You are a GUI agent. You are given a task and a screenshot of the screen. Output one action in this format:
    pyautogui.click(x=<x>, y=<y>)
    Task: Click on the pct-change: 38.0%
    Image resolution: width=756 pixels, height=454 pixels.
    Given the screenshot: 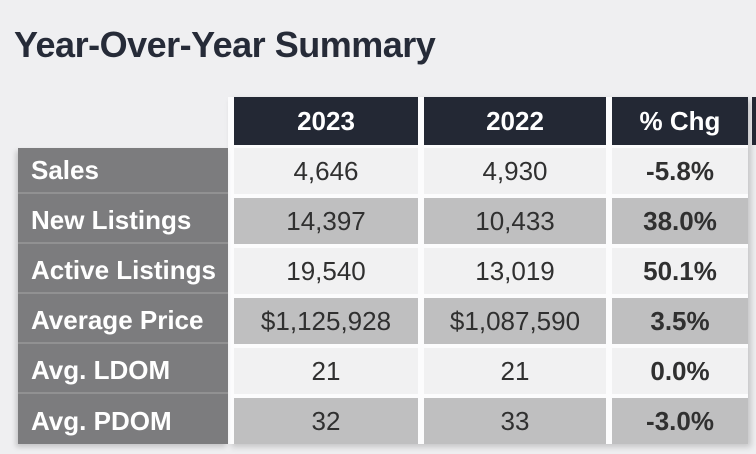 What is the action you would take?
    pyautogui.click(x=680, y=221)
    